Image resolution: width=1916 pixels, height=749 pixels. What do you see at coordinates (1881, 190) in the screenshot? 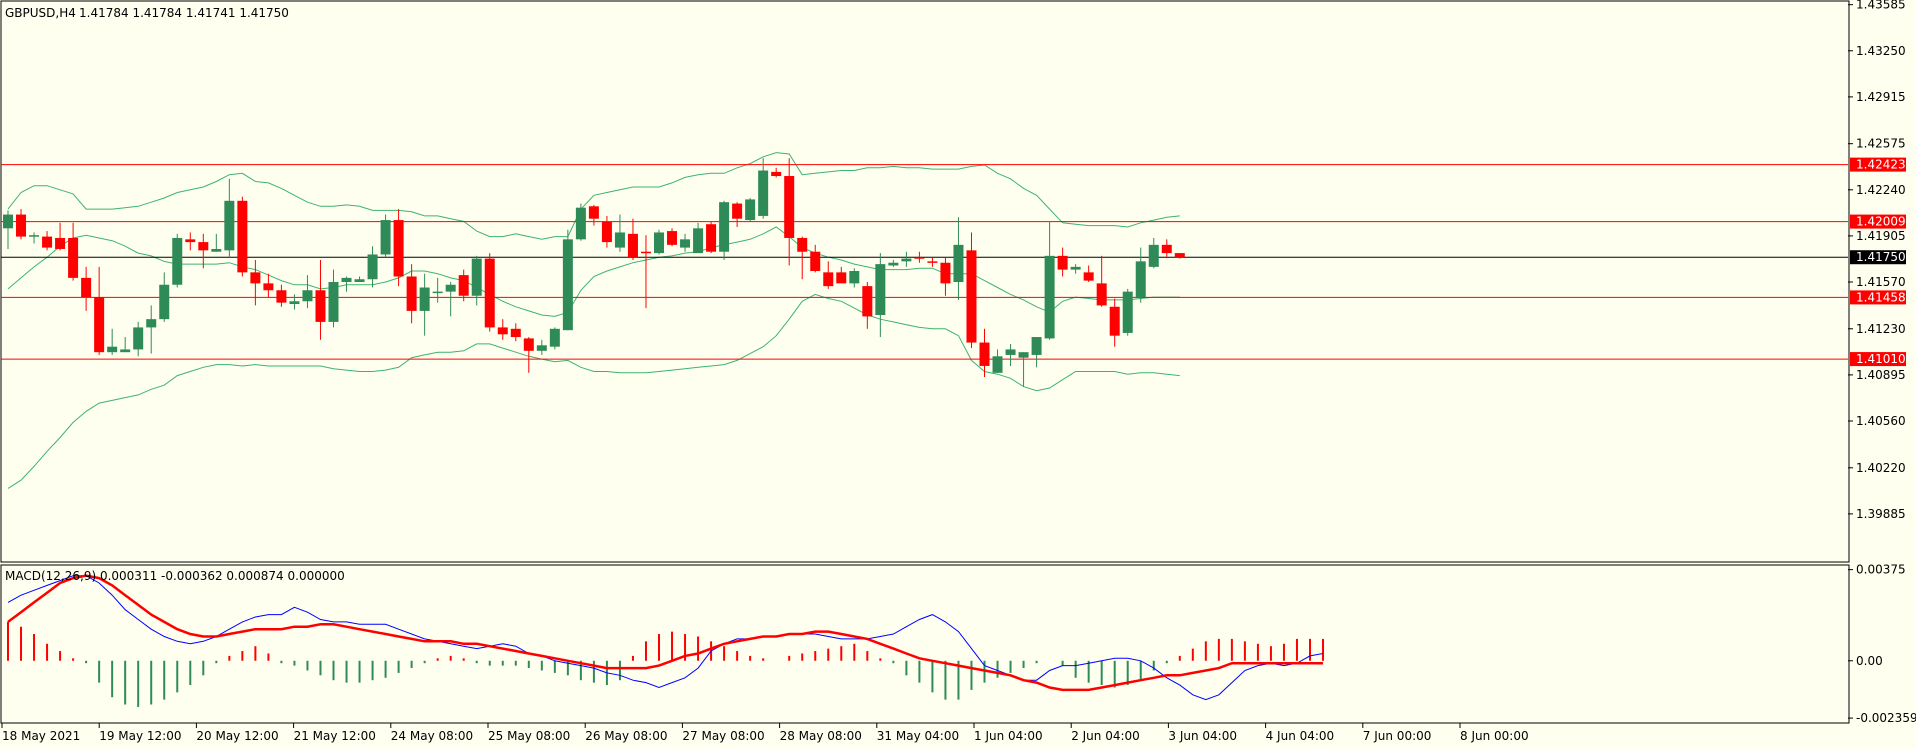
I see `price-tick-label: 1.42240` at bounding box center [1881, 190].